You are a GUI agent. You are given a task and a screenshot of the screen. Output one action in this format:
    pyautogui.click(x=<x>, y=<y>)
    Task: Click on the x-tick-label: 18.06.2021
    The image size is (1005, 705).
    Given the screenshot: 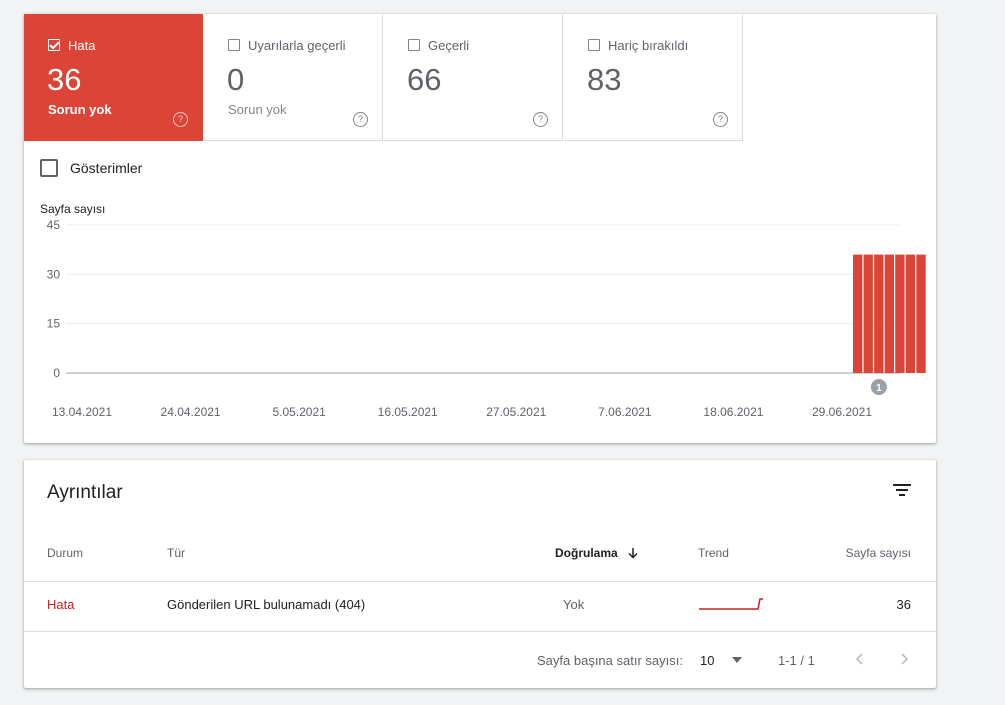 What is the action you would take?
    pyautogui.click(x=733, y=412)
    